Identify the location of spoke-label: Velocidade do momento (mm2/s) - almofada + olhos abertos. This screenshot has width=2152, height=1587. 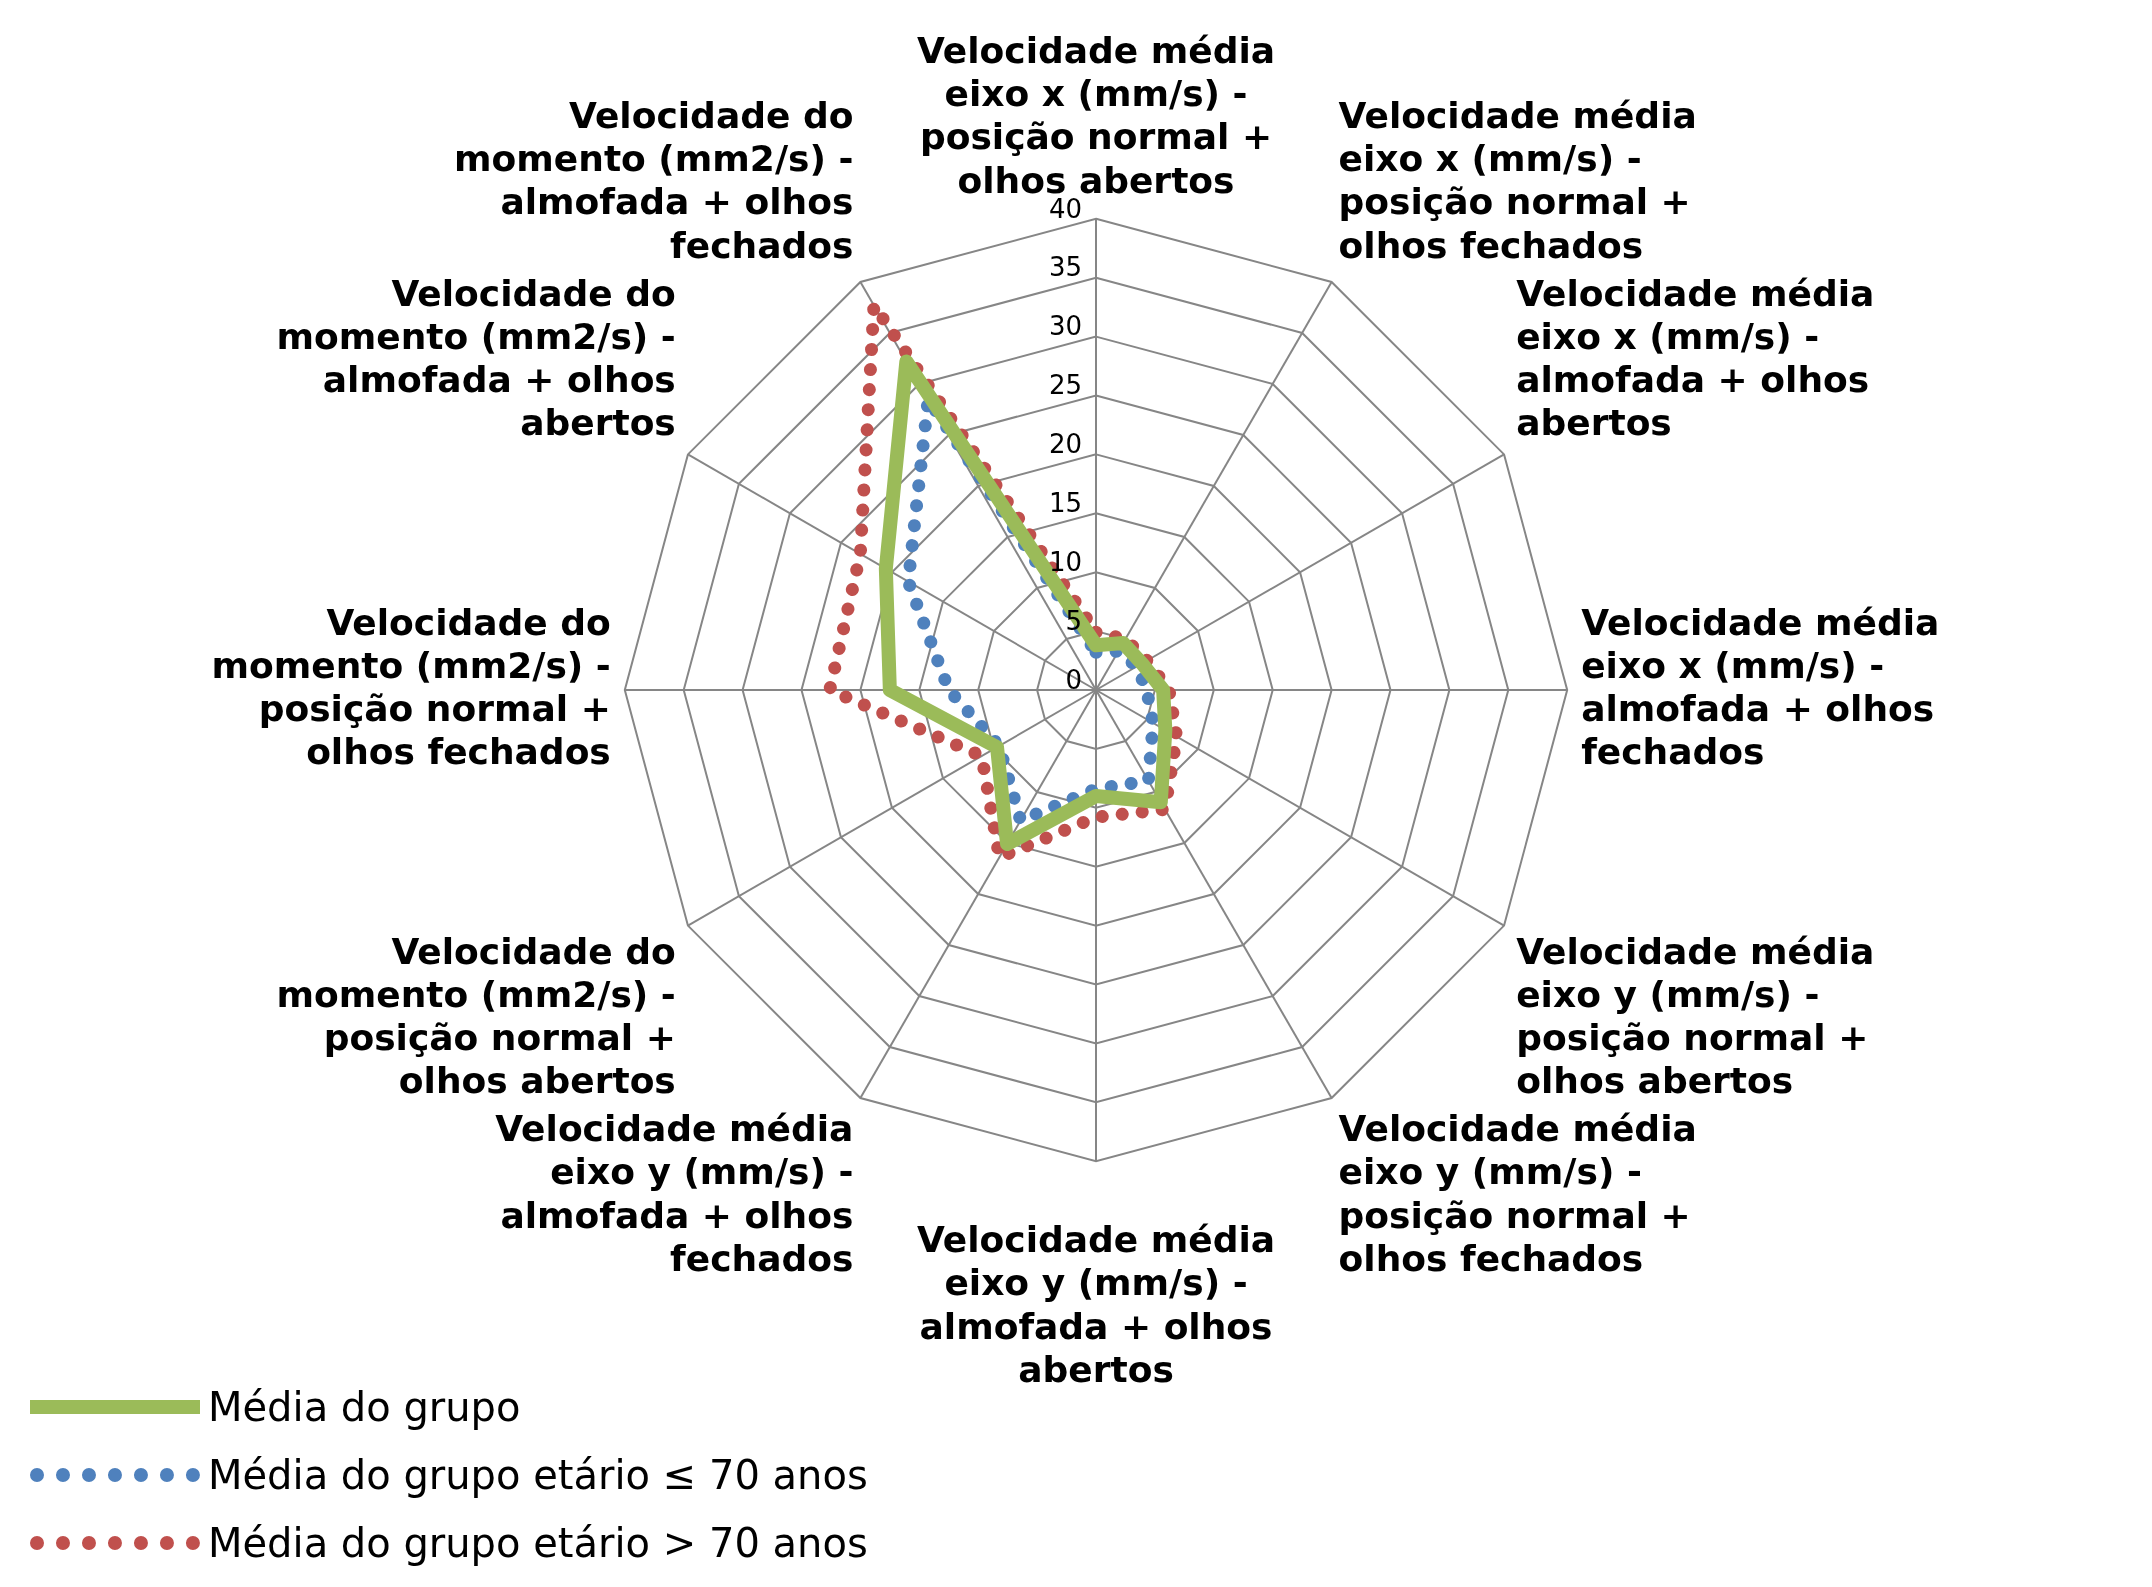
(476, 358).